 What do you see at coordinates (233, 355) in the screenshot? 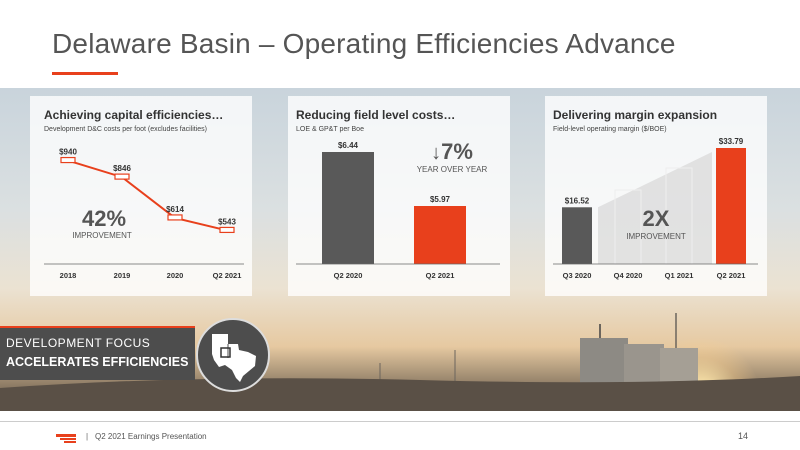
I see `texas-new-mexico-map-icon` at bounding box center [233, 355].